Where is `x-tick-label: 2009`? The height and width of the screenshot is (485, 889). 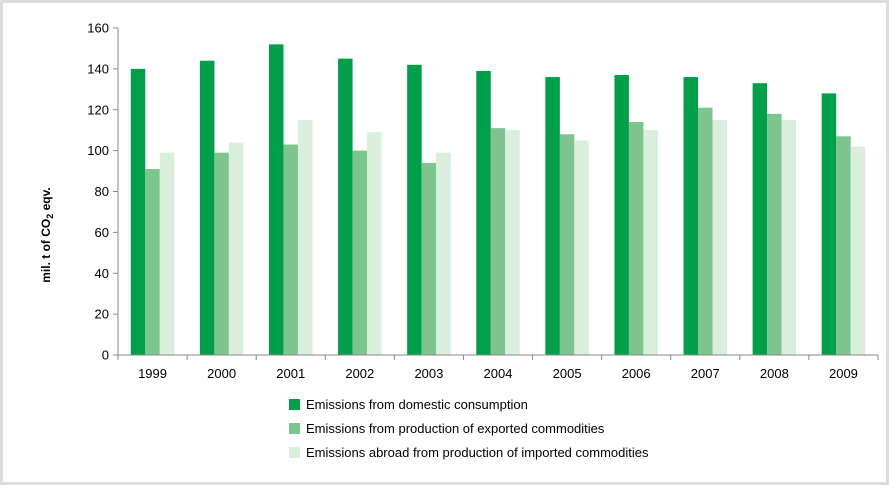 x-tick-label: 2009 is located at coordinates (843, 373).